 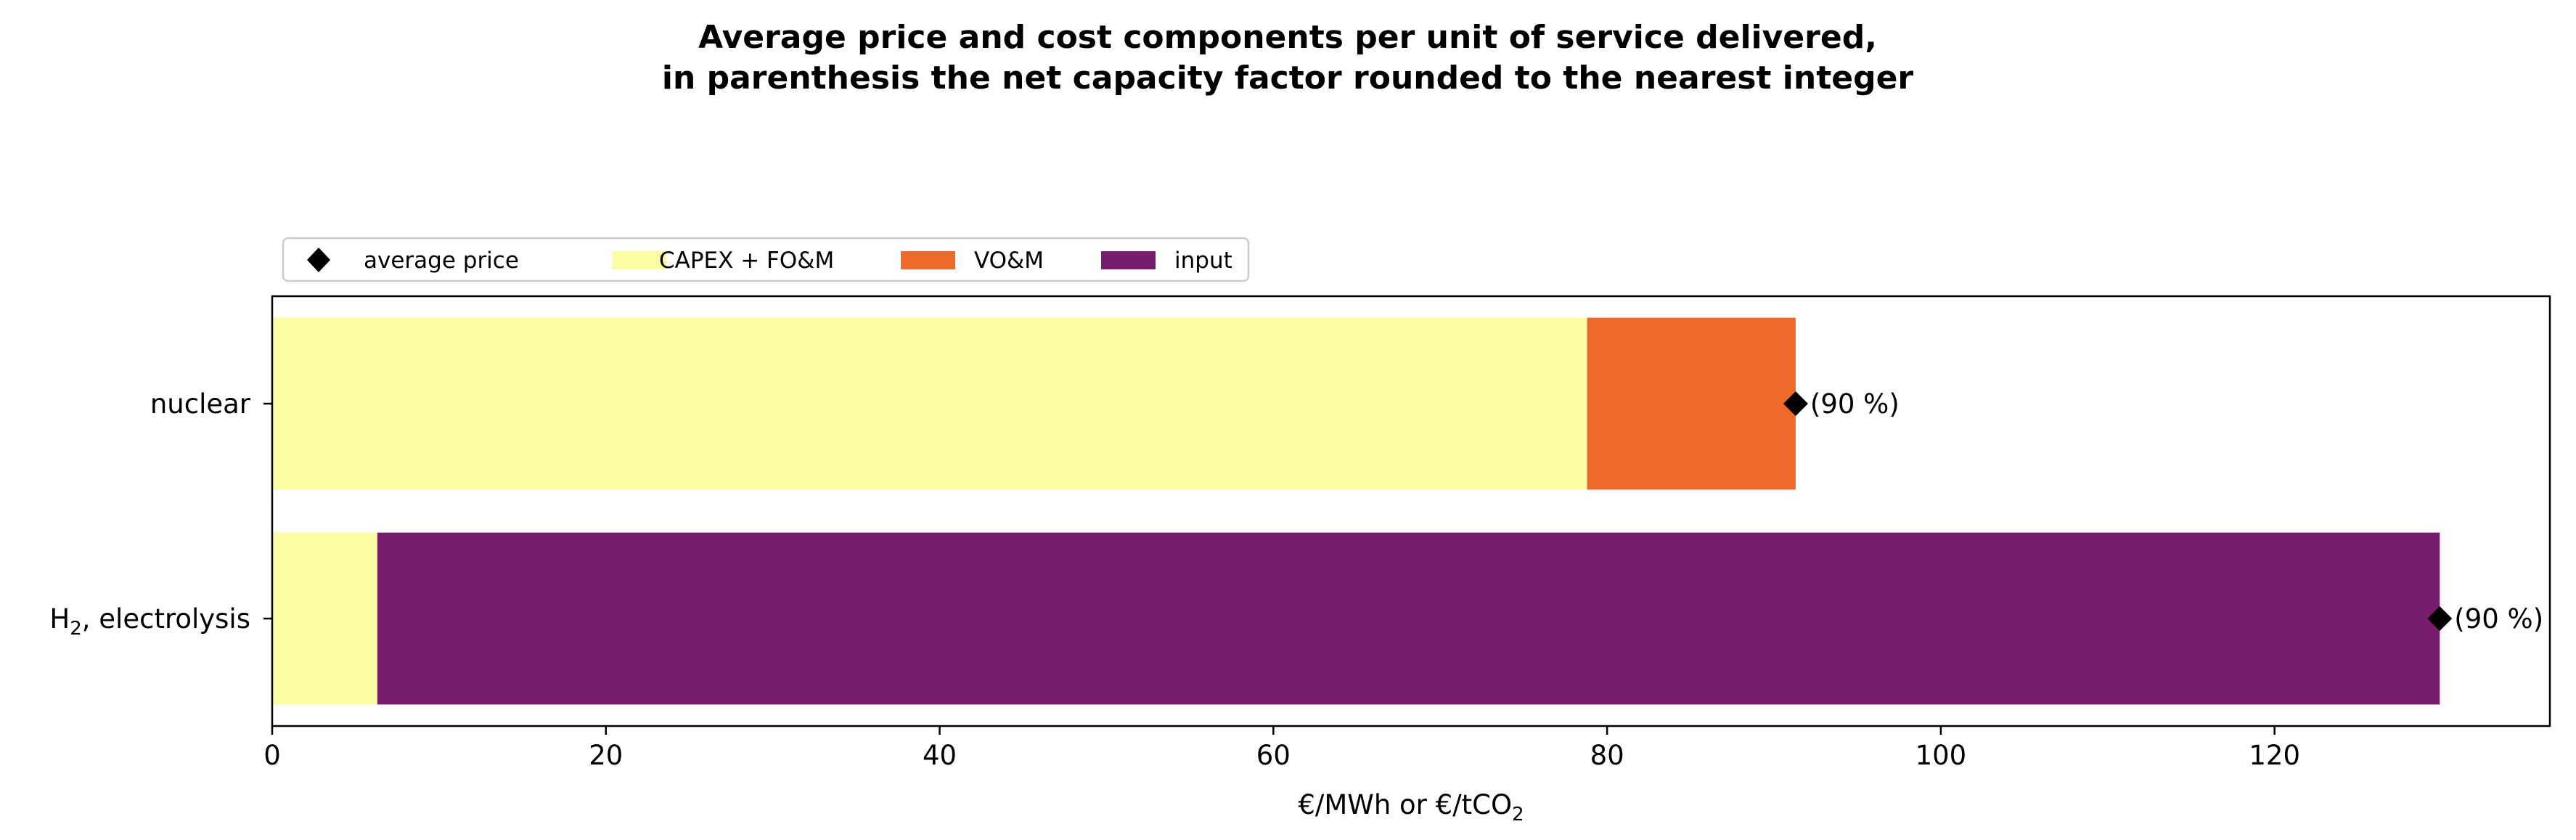 What do you see at coordinates (2275, 755) in the screenshot?
I see `x-tick-label-120: 120` at bounding box center [2275, 755].